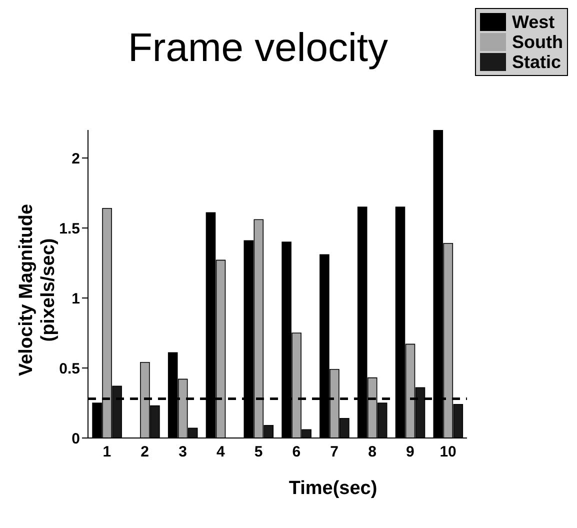  I want to click on legend-label: West, so click(533, 22).